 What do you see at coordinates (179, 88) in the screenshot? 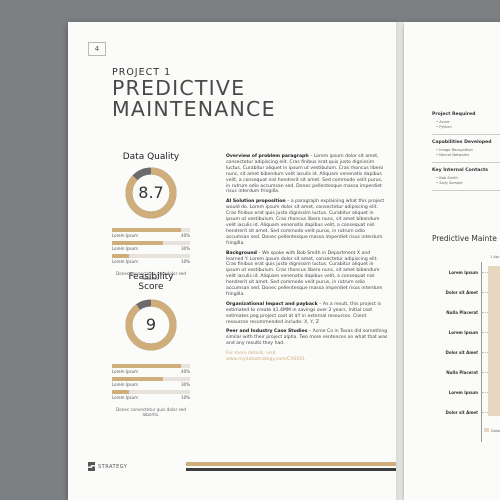
I see `title-line-1: PREDICTIVE` at bounding box center [179, 88].